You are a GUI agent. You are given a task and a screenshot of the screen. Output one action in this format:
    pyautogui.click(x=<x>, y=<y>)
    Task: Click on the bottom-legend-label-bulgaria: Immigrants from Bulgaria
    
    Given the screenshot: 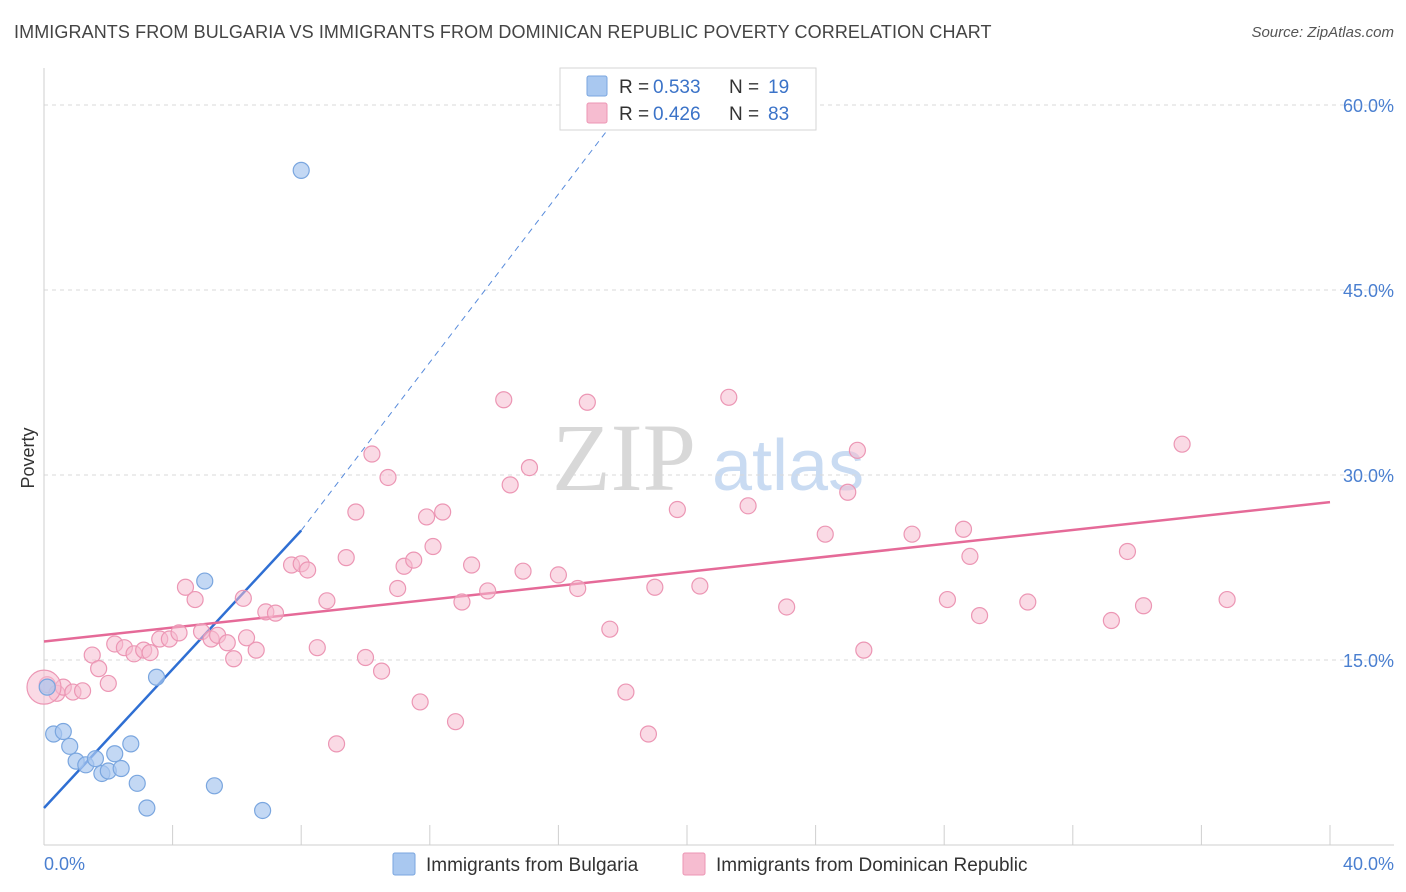 What is the action you would take?
    pyautogui.click(x=532, y=865)
    